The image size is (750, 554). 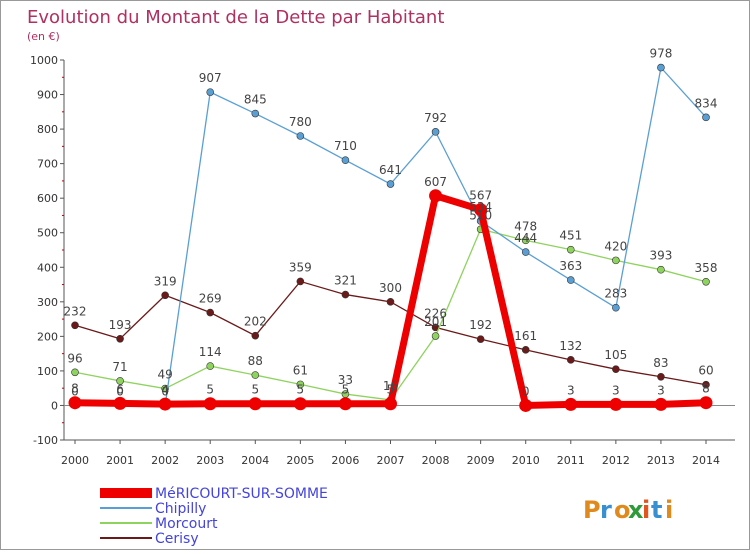 I want to click on logo-letter: P, so click(x=592, y=510).